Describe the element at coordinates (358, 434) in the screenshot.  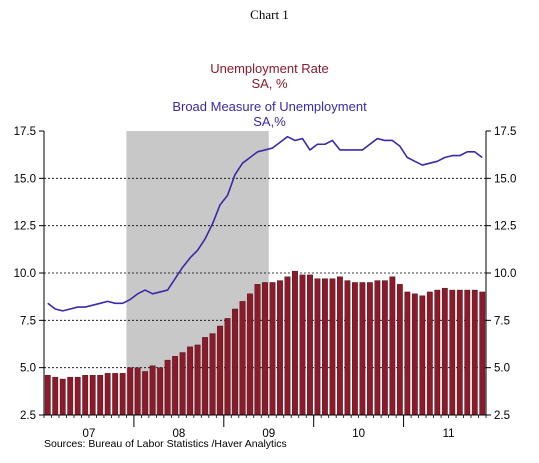
I see `x-tick-label: 10` at that location.